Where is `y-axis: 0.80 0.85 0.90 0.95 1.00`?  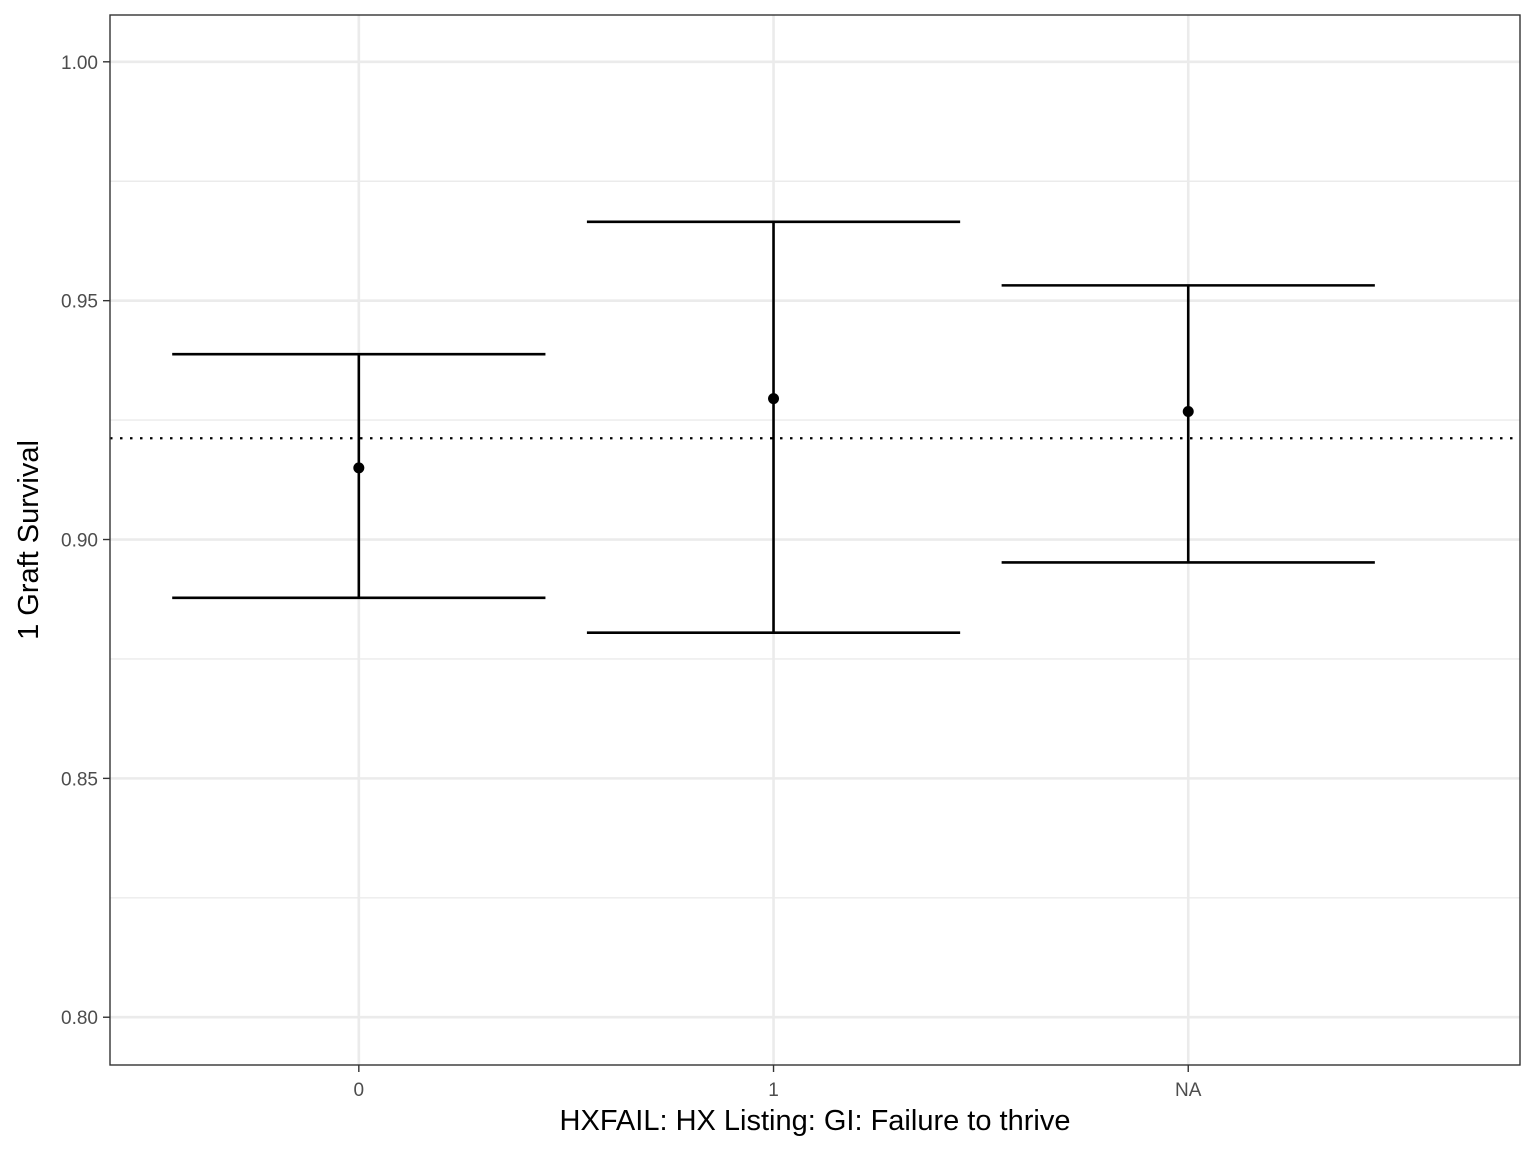 y-axis: 0.80 0.85 0.90 0.95 1.00 is located at coordinates (85, 541).